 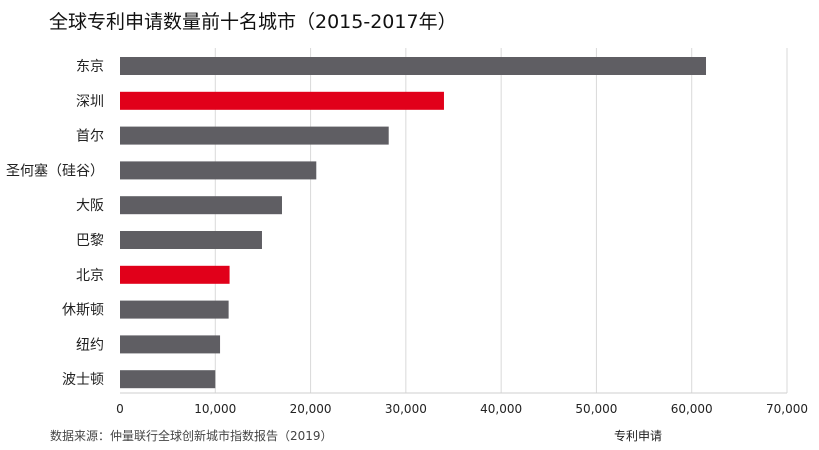 What do you see at coordinates (83, 311) in the screenshot?
I see `category-label: 休斯顿` at bounding box center [83, 311].